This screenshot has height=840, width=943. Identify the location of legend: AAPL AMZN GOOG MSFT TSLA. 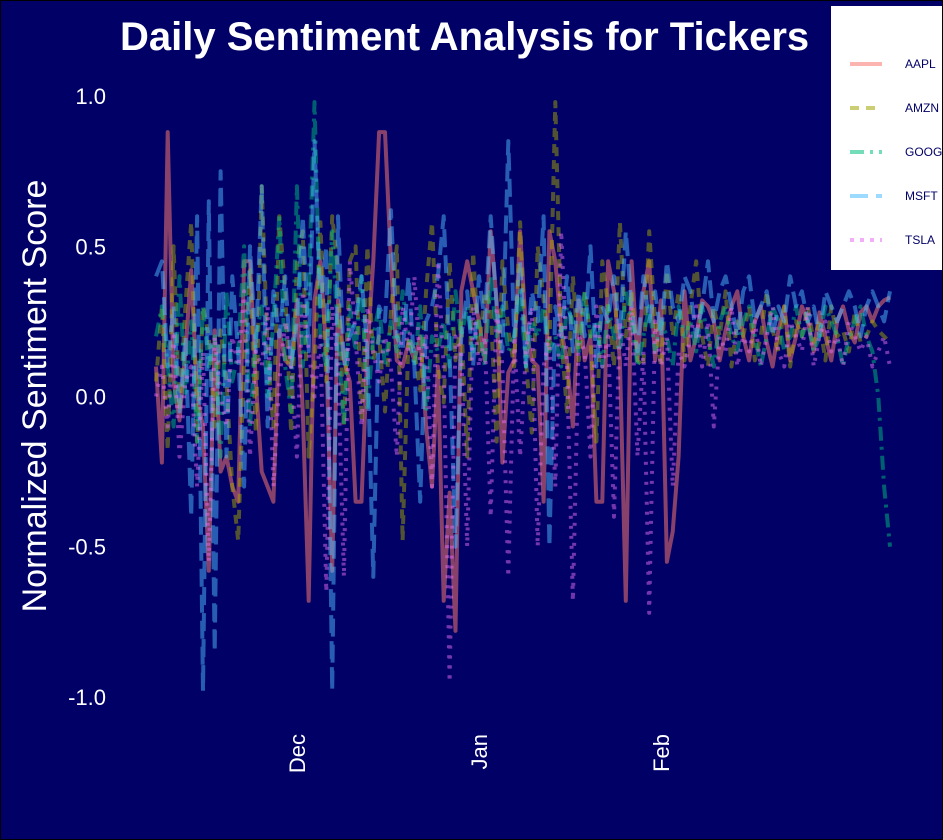
(887, 138).